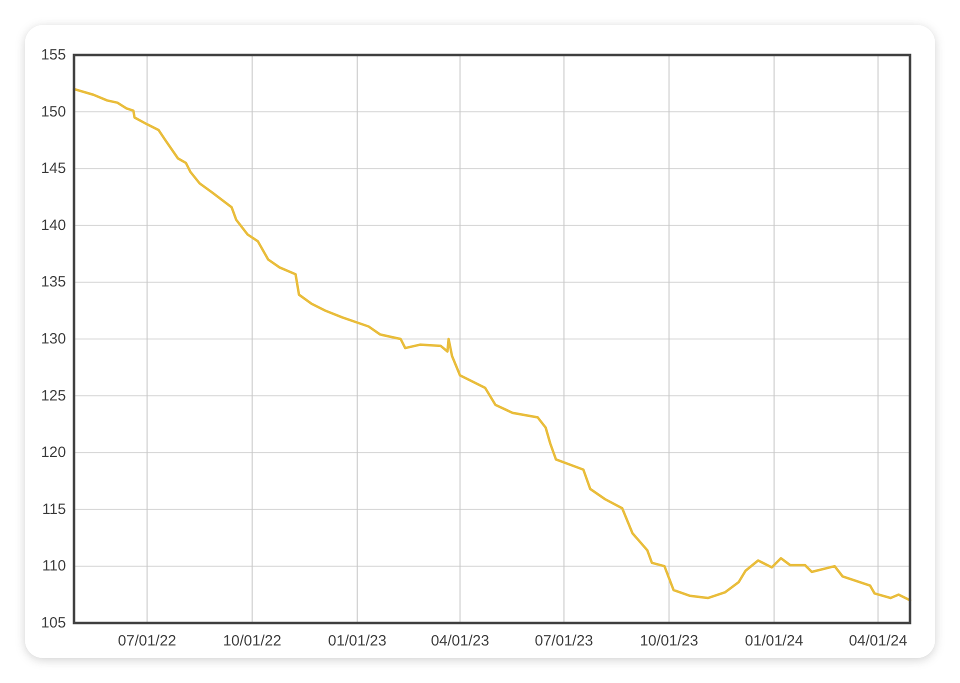  Describe the element at coordinates (53, 453) in the screenshot. I see `y-tick-label: 120` at that location.